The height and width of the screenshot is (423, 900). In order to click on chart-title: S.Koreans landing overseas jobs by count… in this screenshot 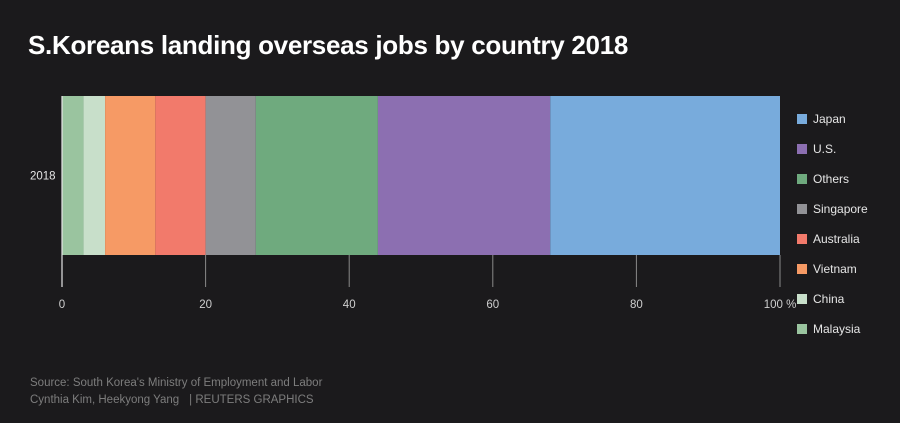, I will do `click(328, 45)`.